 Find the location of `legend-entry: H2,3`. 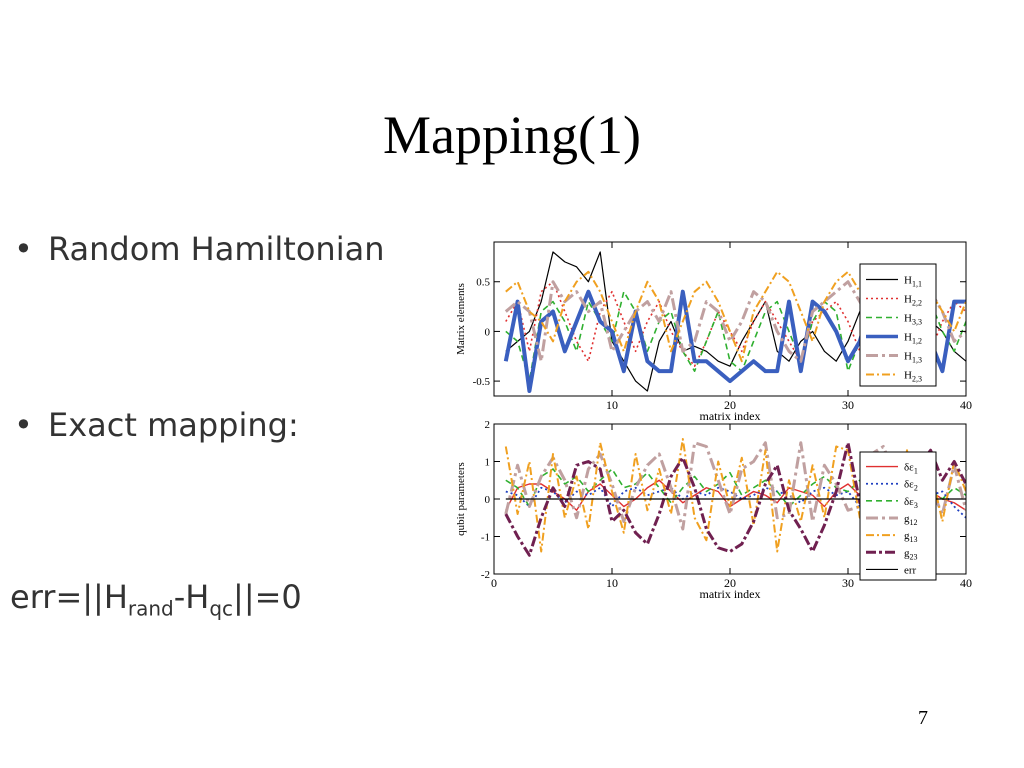

legend-entry: H2,3 is located at coordinates (913, 377).